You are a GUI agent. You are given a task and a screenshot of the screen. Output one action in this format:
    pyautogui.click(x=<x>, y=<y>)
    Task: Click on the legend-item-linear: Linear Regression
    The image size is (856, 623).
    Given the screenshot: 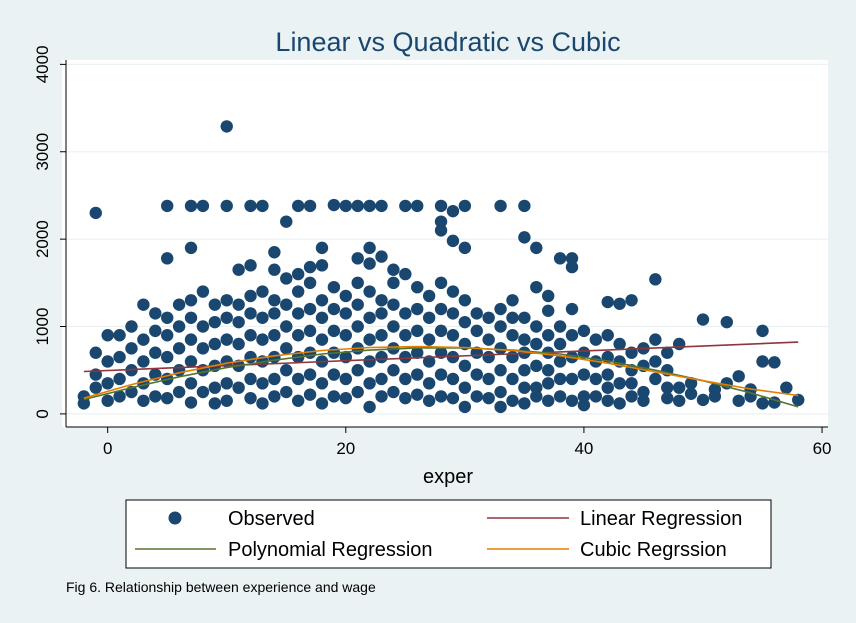 What is the action you would take?
    pyautogui.click(x=614, y=519)
    